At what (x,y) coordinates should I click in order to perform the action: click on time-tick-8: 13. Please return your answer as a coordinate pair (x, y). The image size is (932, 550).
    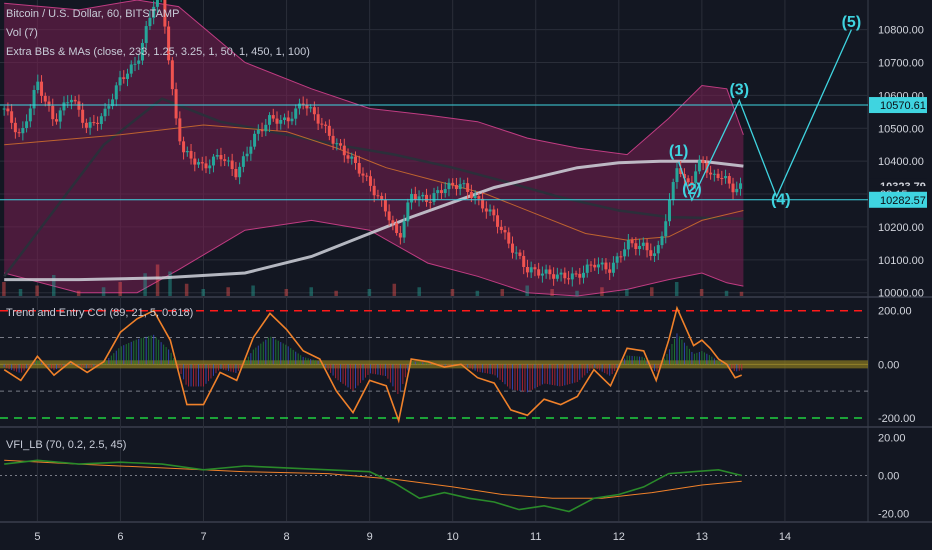
    Looking at the image, I should click on (702, 537).